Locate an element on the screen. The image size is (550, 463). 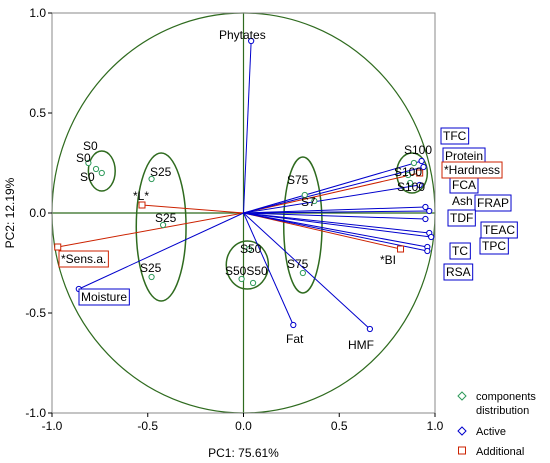
sample-label: S7 is located at coordinates (308, 202).